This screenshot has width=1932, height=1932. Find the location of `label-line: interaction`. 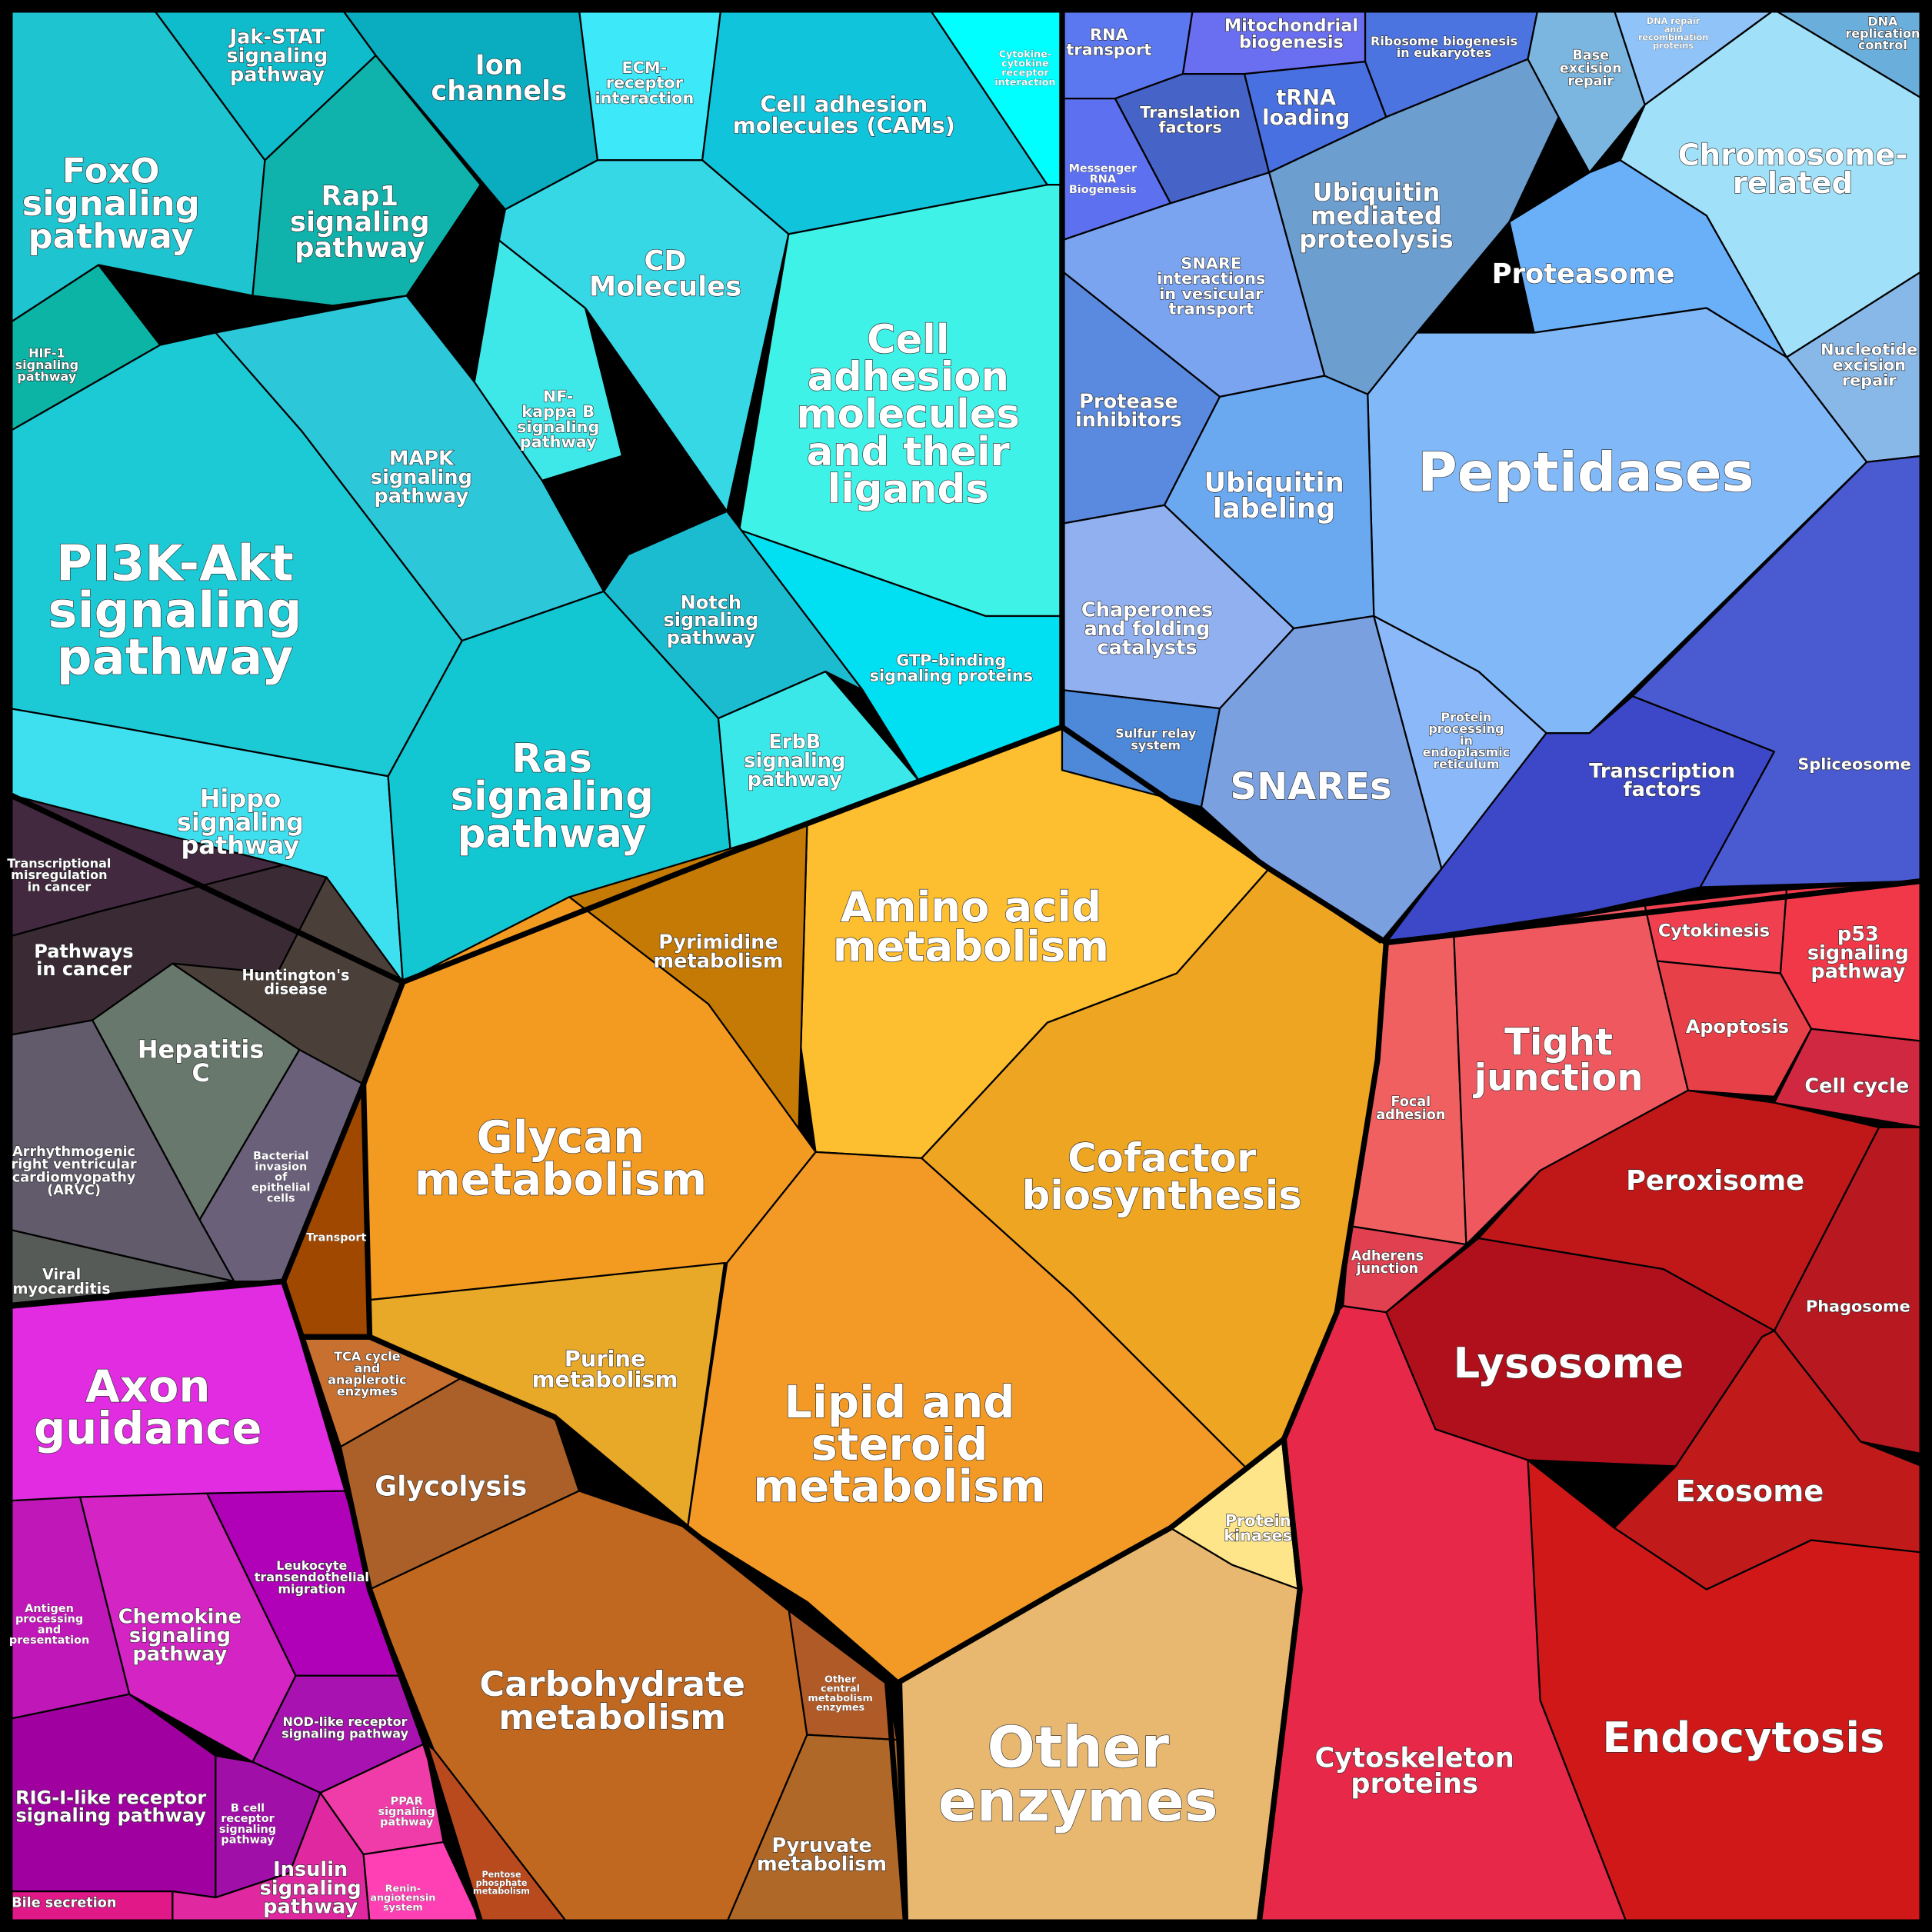

label-line: interaction is located at coordinates (644, 97).